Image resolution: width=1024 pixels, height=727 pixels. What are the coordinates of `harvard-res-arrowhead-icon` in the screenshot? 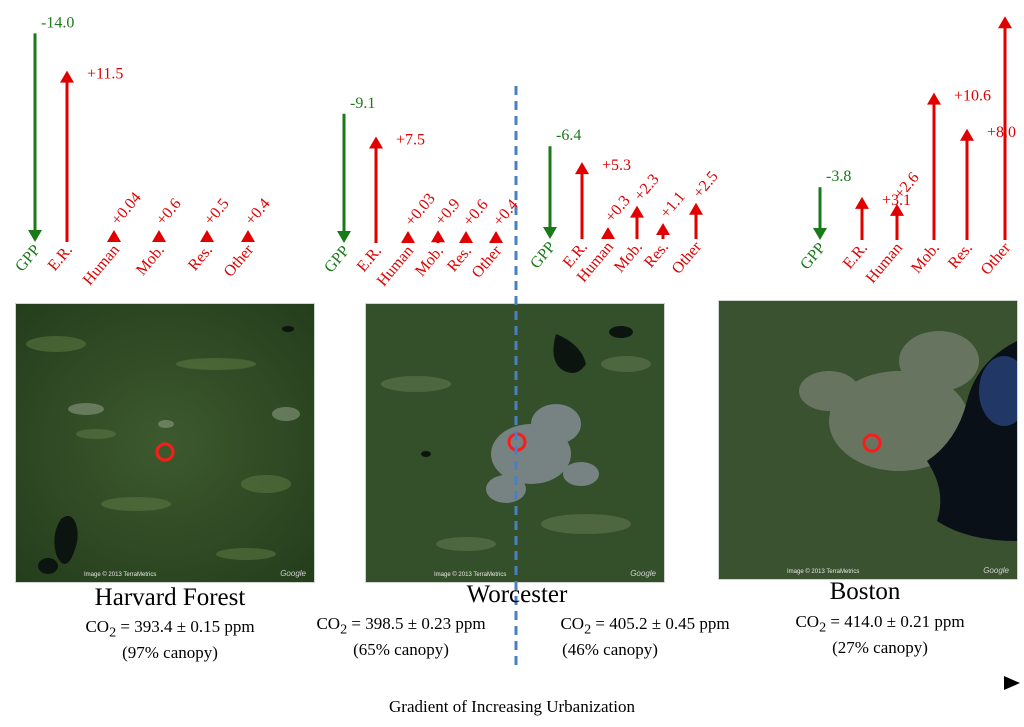 It's located at (207, 236).